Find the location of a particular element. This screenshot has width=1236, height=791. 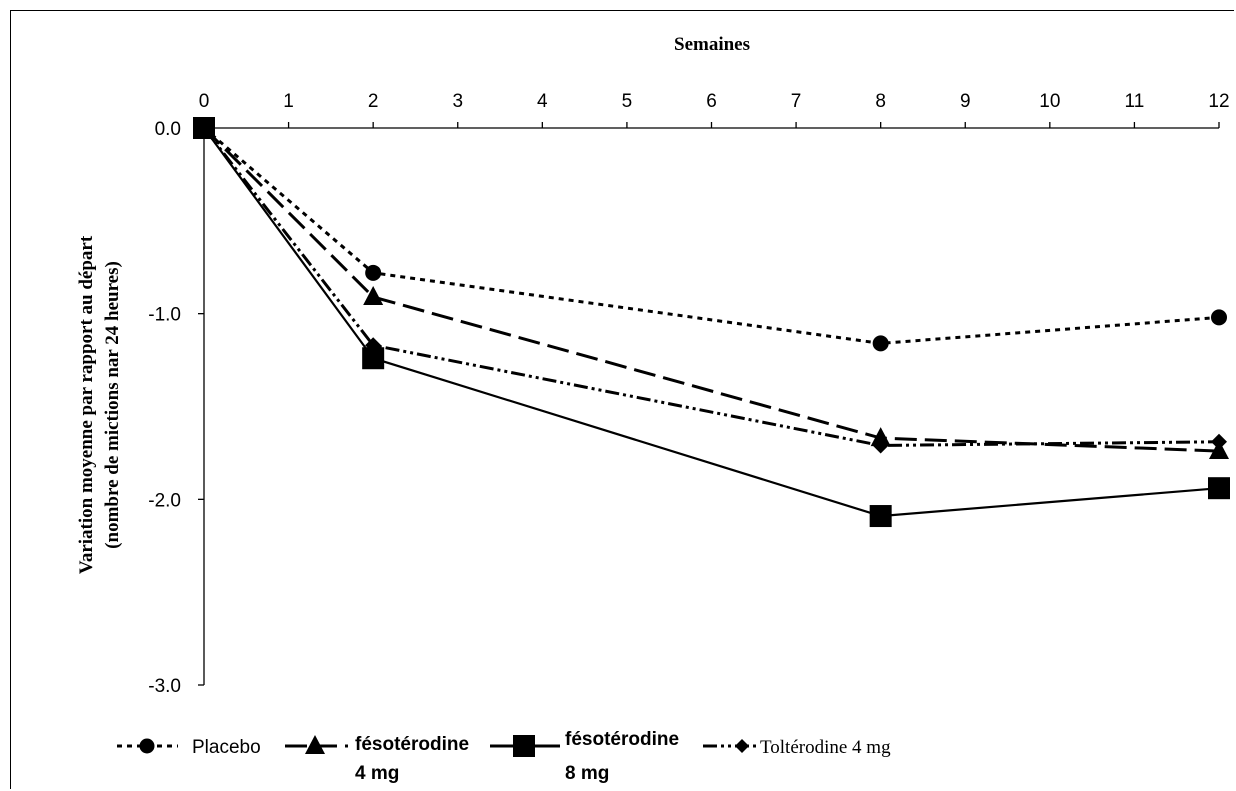

y-tick-label: -1.0 is located at coordinates (164, 315).